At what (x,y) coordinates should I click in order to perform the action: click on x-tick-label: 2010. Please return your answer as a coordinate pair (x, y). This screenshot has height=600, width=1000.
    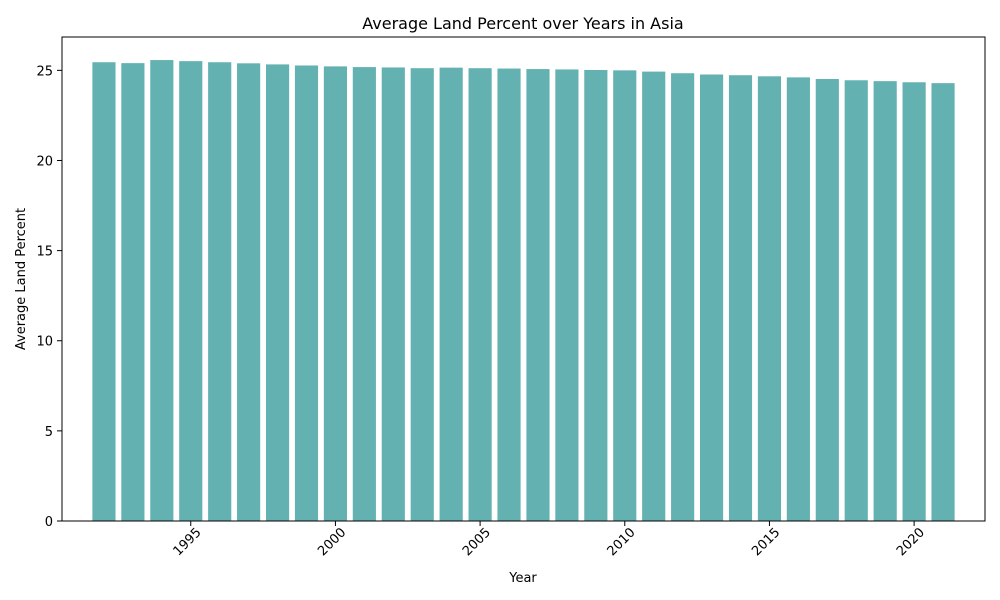
    Looking at the image, I should click on (622, 542).